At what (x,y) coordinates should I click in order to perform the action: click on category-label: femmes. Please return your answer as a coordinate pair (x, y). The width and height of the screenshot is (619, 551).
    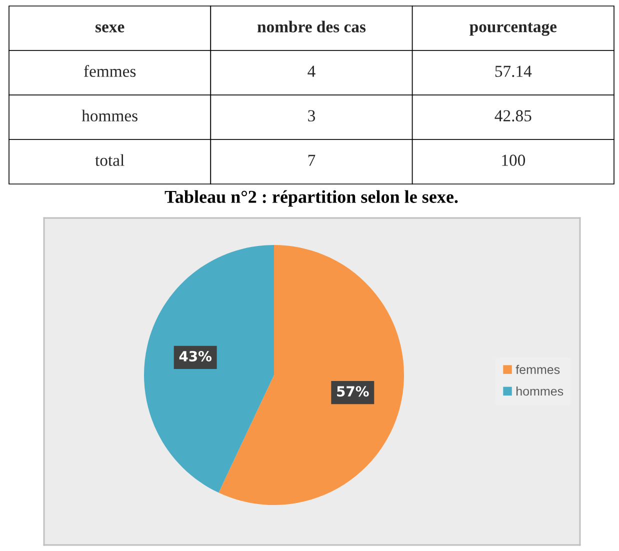
    Looking at the image, I should click on (110, 71).